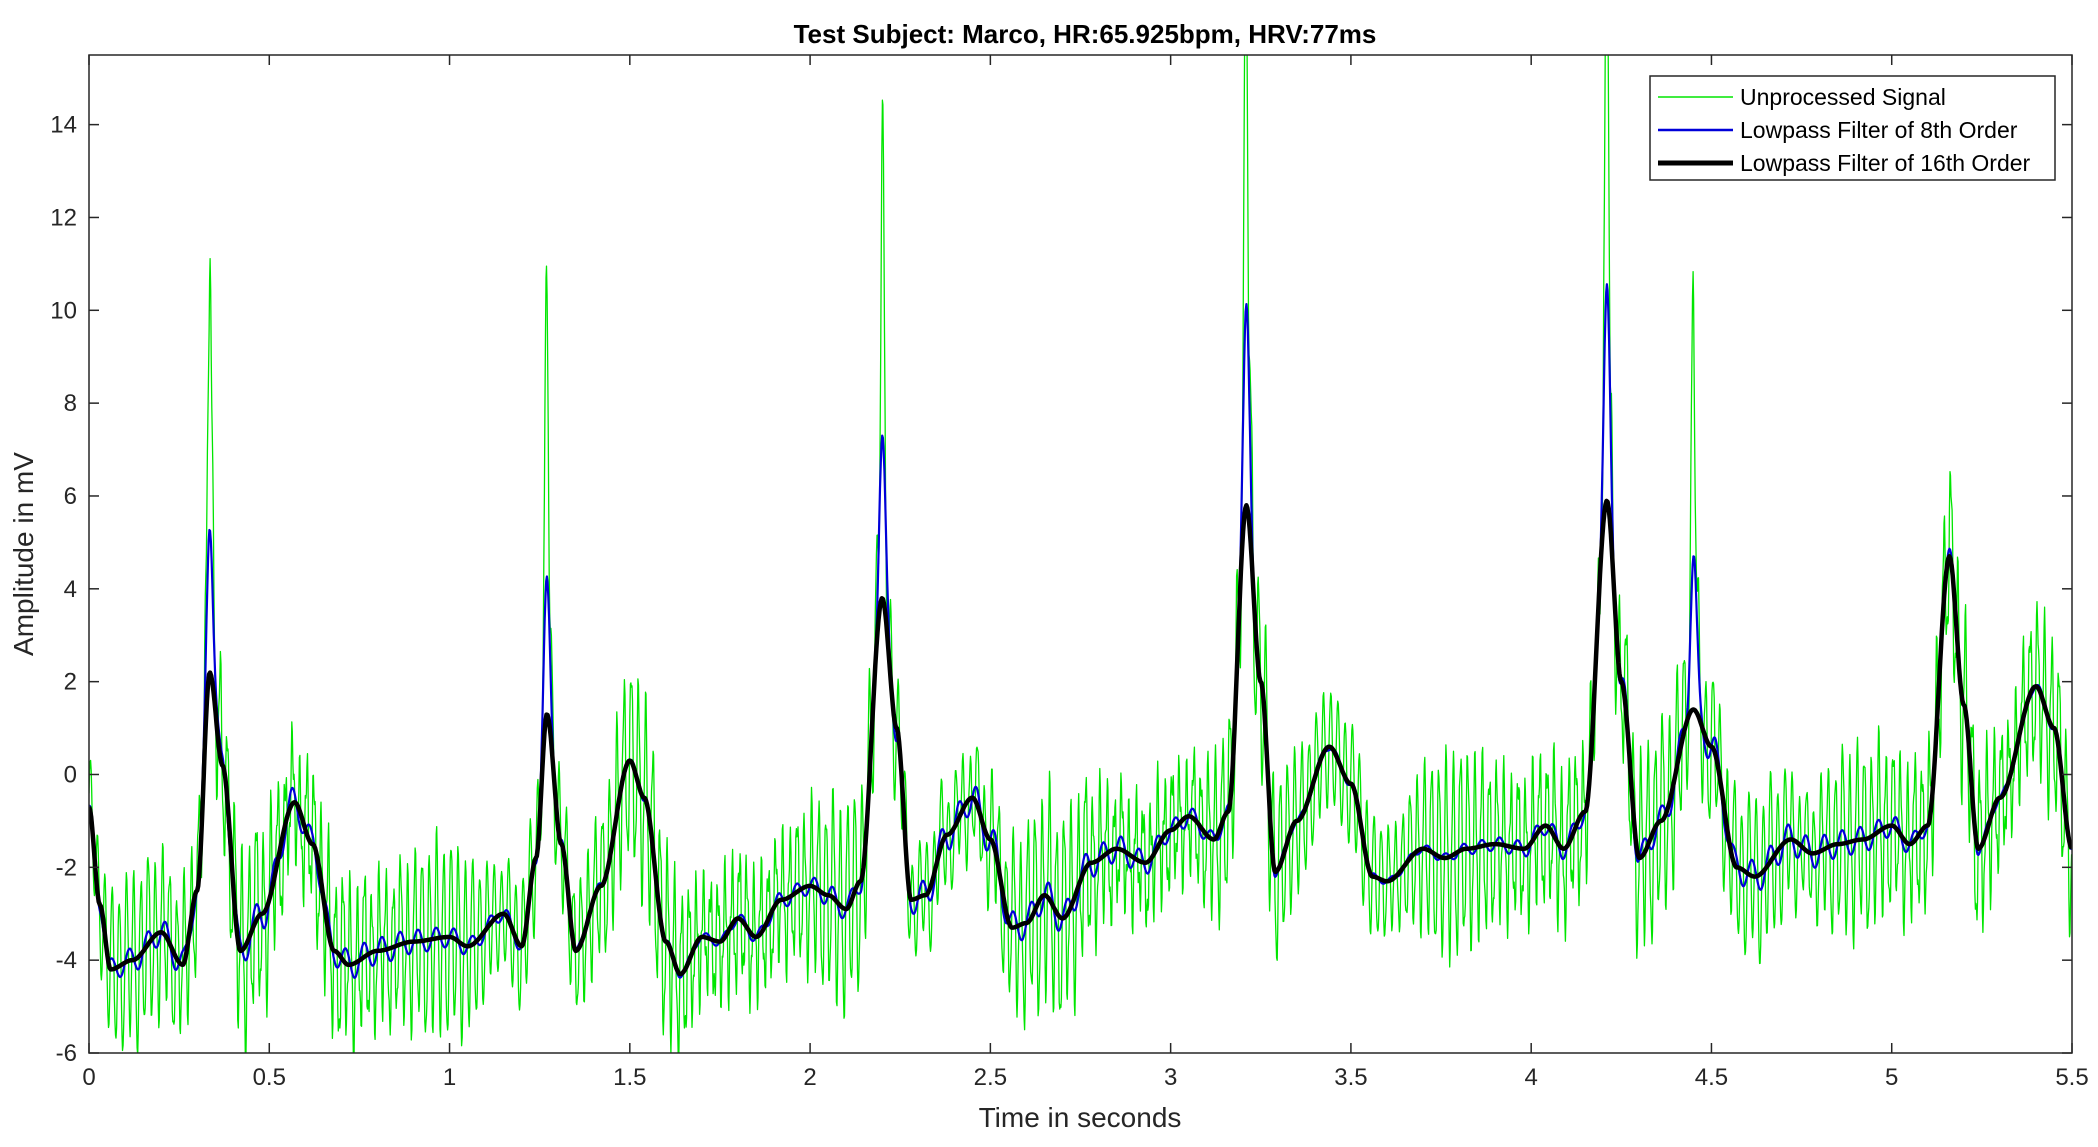 This screenshot has width=2098, height=1147. What do you see at coordinates (66, 867) in the screenshot?
I see `y-tick-label: -2` at bounding box center [66, 867].